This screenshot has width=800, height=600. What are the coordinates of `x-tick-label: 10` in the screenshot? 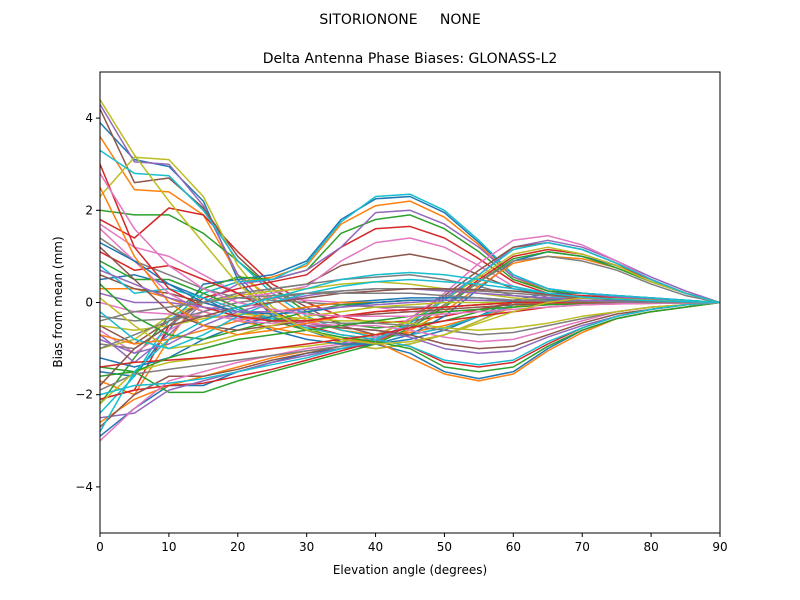 It's located at (168, 547).